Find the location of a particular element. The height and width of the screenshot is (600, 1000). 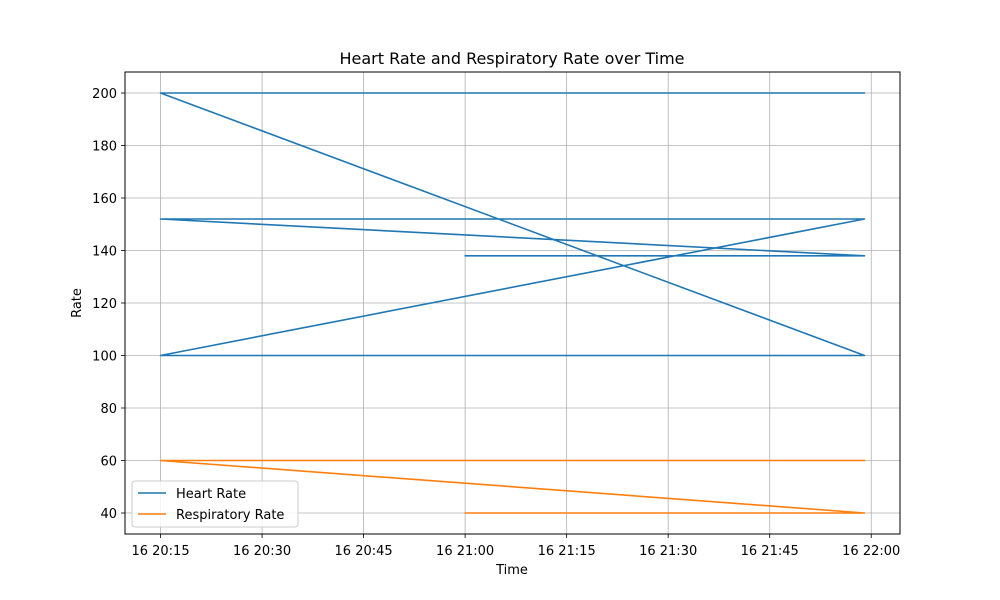

x-tick-label: 16 21:15 is located at coordinates (567, 551).